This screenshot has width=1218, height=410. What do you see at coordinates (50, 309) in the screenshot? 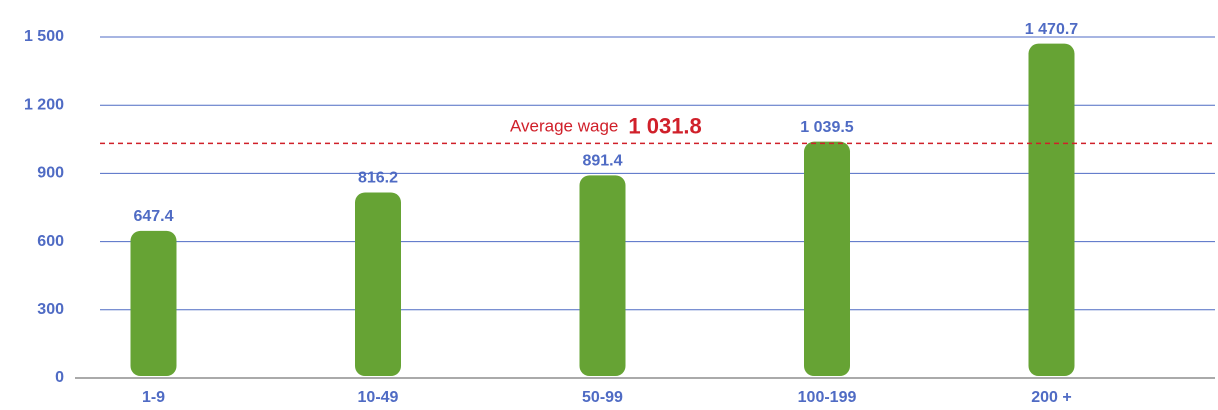
I see `y-tick-label: 300` at bounding box center [50, 309].